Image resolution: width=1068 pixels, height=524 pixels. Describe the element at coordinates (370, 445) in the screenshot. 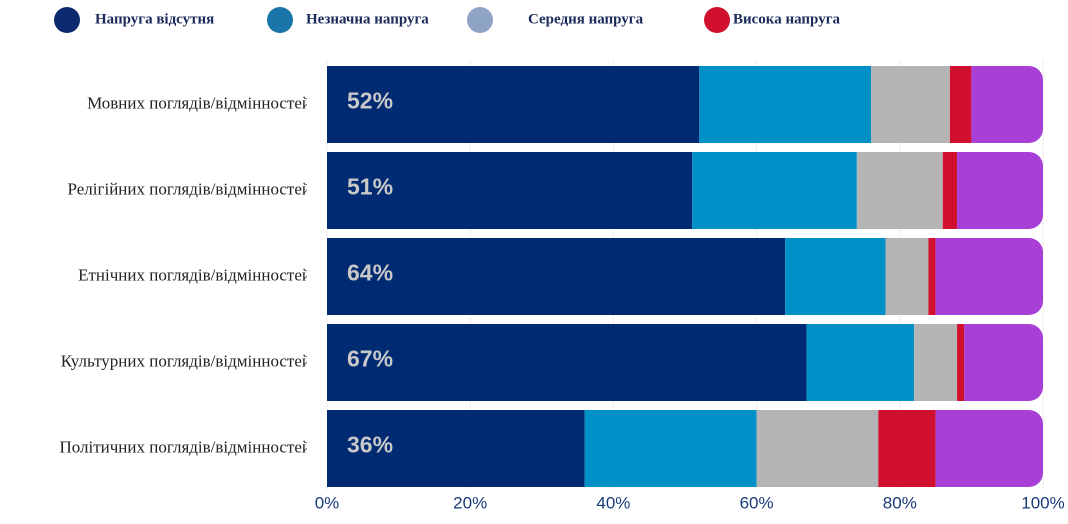

I see `data-label: 36%` at that location.